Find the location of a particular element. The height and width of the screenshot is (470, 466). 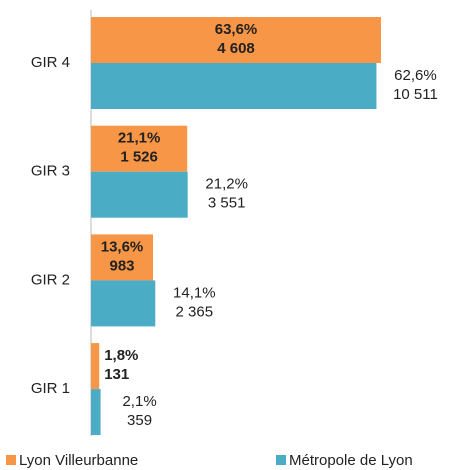

category-label: GIR 2 is located at coordinates (50, 279).